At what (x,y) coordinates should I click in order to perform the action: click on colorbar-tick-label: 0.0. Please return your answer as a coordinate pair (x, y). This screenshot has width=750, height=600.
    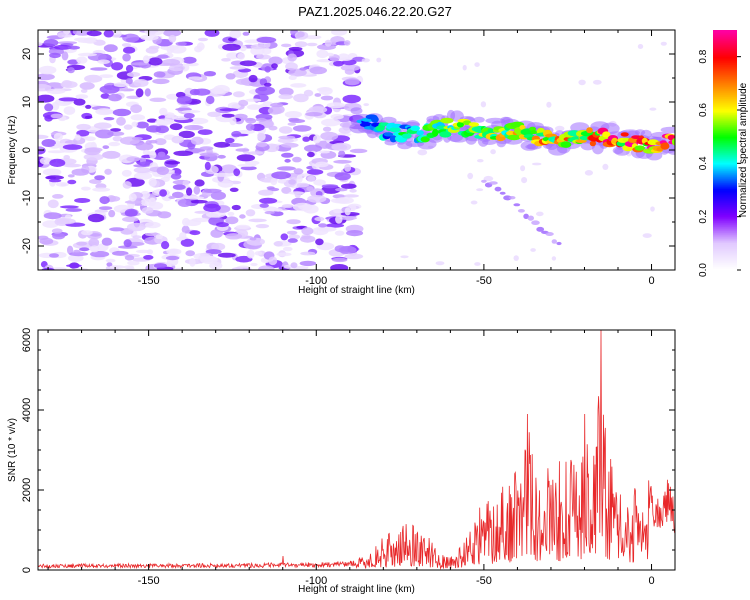
    Looking at the image, I should click on (703, 270).